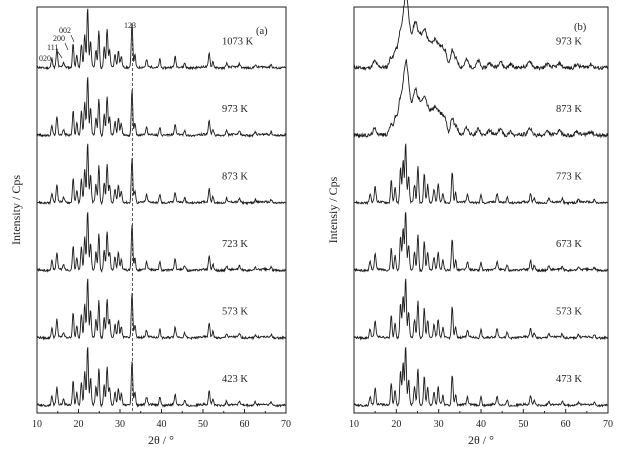 The image size is (636, 454). I want to click on a-hkl-label-020: 020, so click(45, 58).